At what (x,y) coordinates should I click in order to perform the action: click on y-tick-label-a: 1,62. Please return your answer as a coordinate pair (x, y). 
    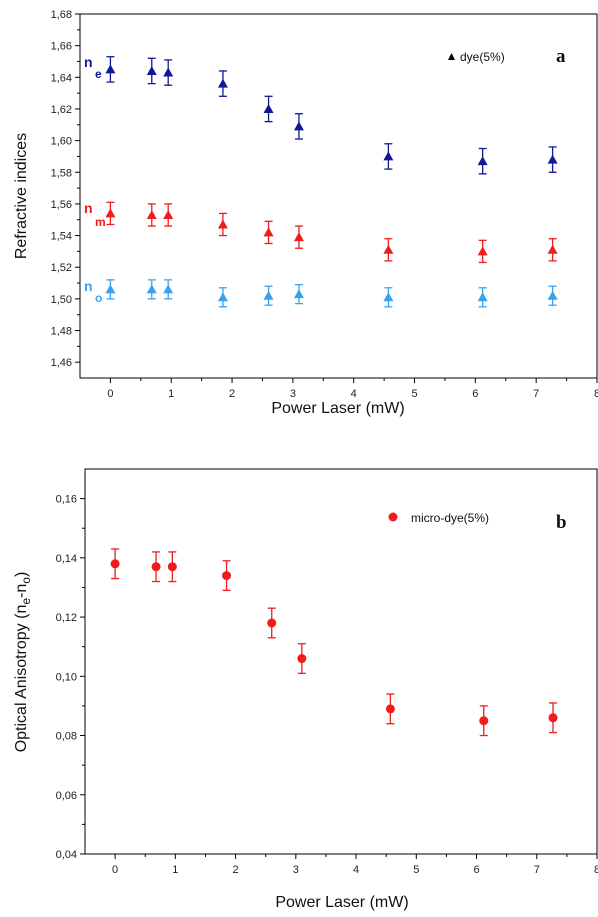
    Looking at the image, I should click on (61, 110).